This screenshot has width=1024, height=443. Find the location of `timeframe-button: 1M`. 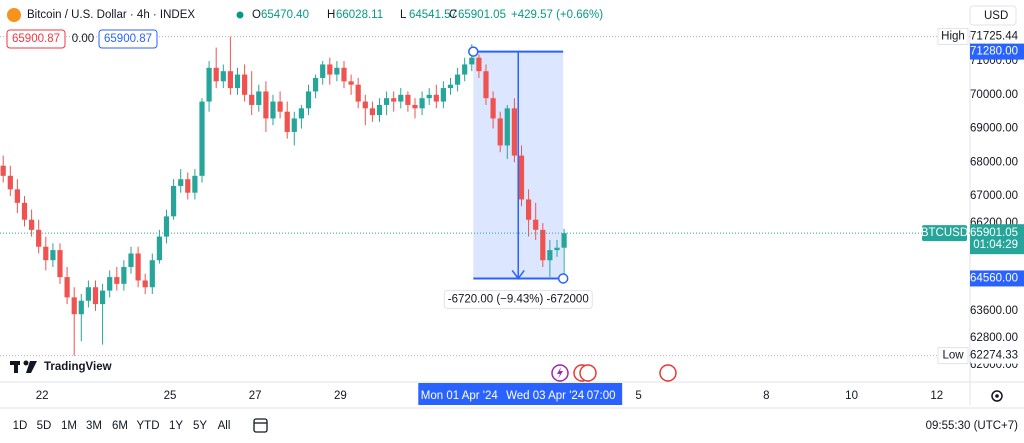

timeframe-button: 1M is located at coordinates (69, 426).